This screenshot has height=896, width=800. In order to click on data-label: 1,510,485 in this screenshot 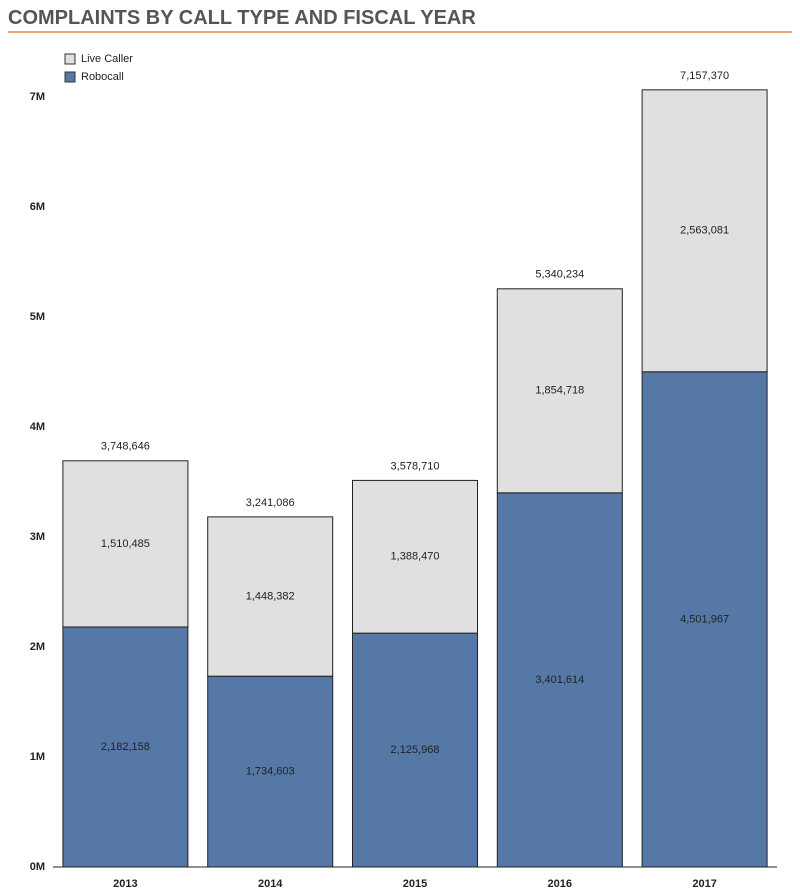, I will do `click(125, 544)`.